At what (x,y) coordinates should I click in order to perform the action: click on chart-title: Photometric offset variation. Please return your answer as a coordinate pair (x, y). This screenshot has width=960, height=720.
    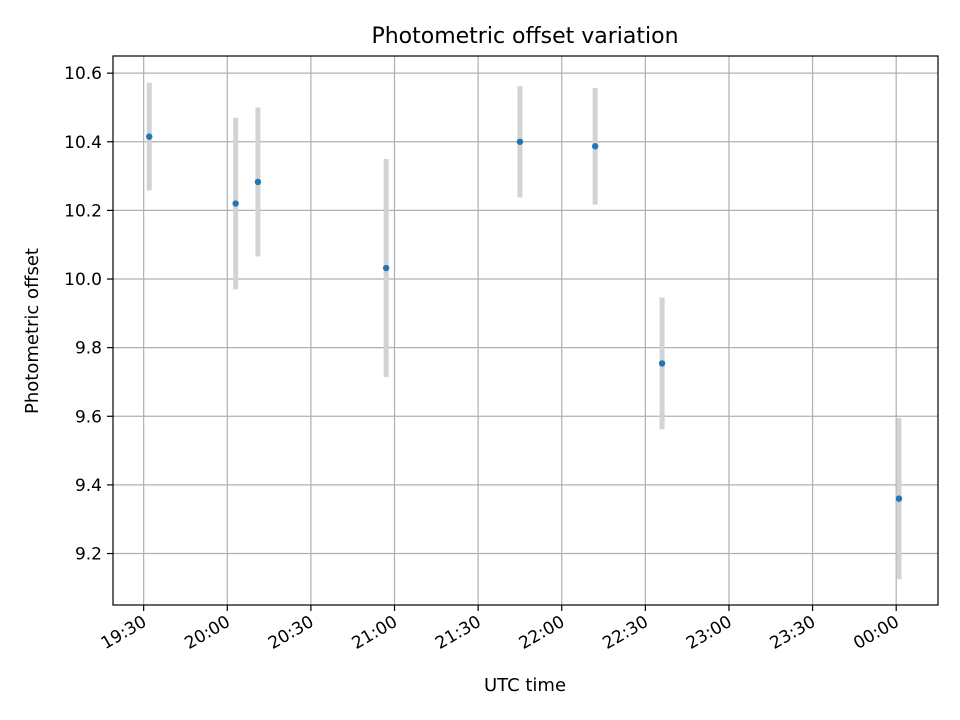
    Looking at the image, I should click on (524, 36).